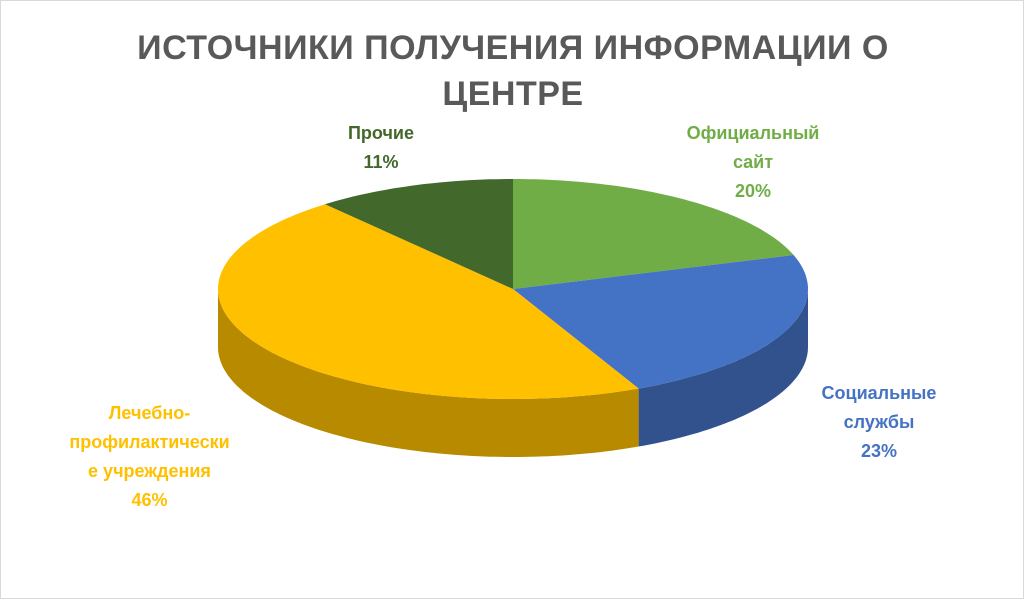 This screenshot has height=599, width=1024. I want to click on label-value: 46%, so click(149, 500).